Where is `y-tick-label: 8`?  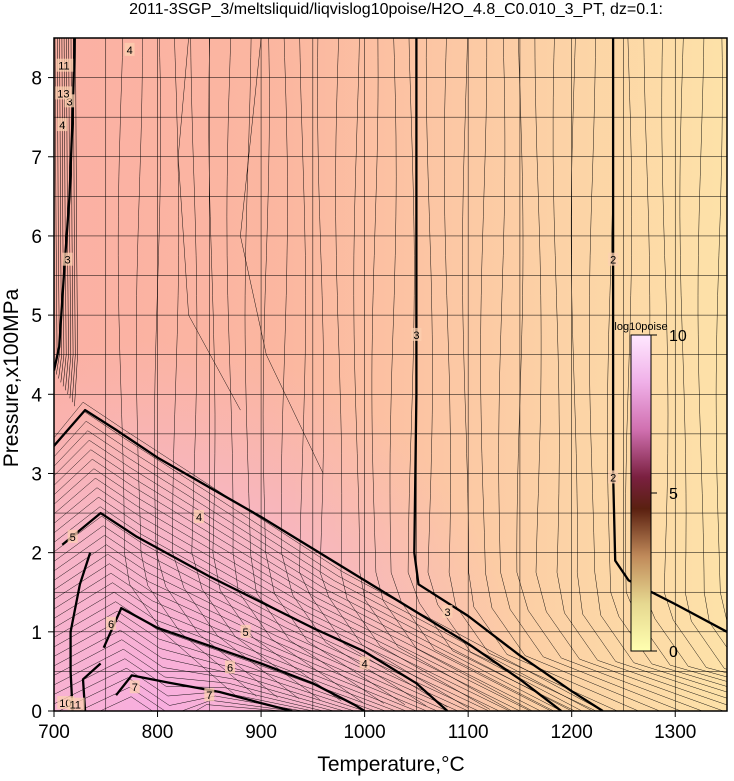 y-tick-label: 8 is located at coordinates (36, 79).